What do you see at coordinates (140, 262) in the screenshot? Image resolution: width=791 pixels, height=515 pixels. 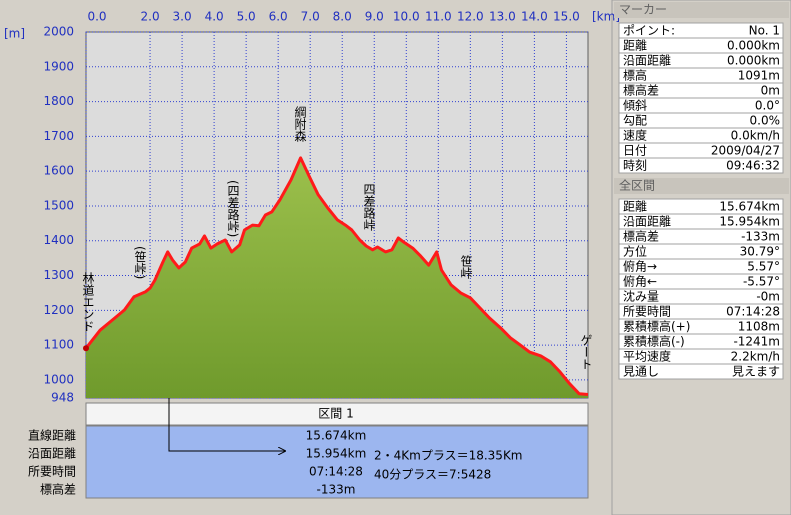 I see `annotation: (笹峠)` at bounding box center [140, 262].